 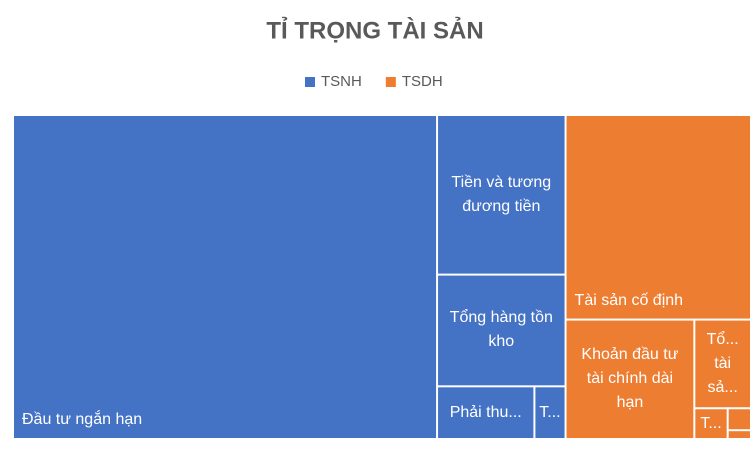 What do you see at coordinates (374, 29) in the screenshot?
I see `chart-title: TỈ TRỌNG TÀI SẢN` at bounding box center [374, 29].